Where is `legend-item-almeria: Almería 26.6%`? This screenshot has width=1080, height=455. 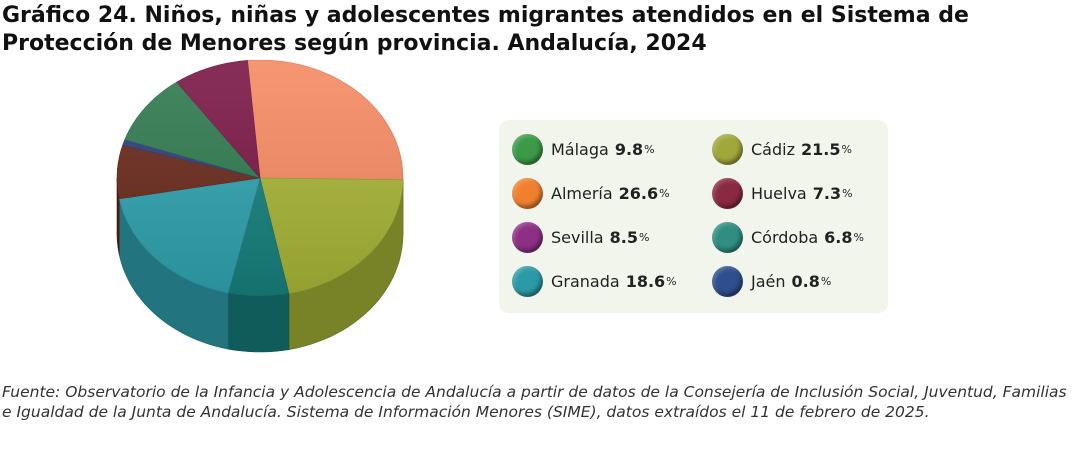 legend-item-almeria: Almería 26.6% is located at coordinates (591, 193).